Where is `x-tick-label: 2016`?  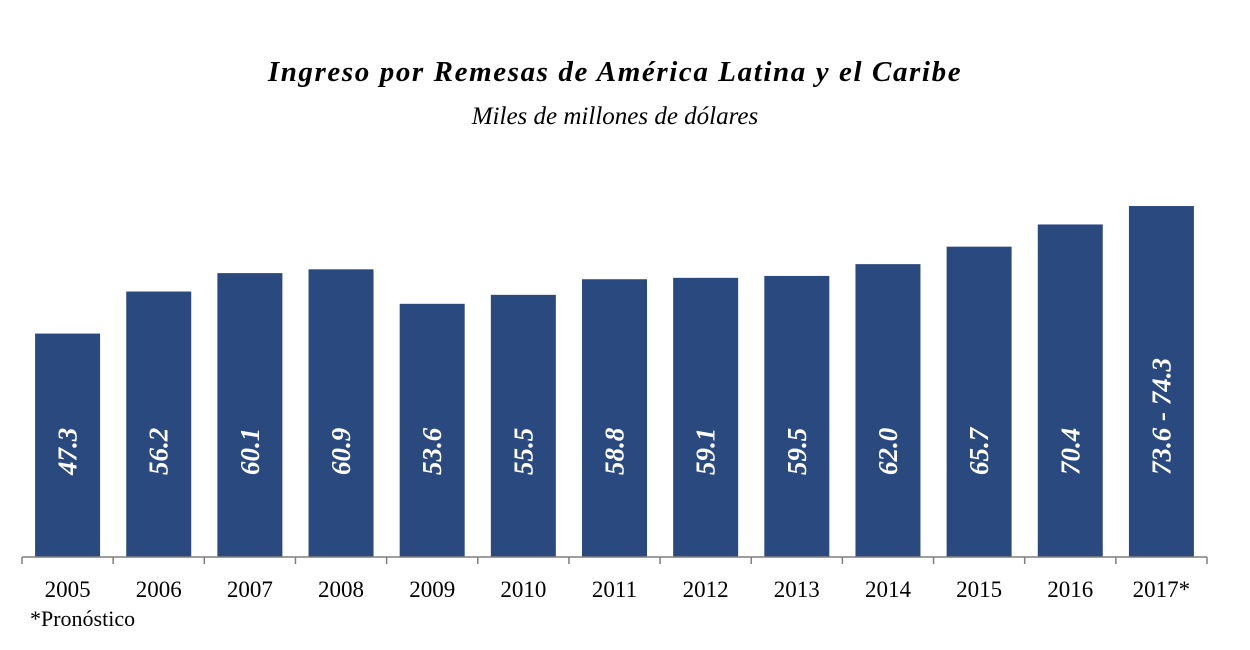
x-tick-label: 2016 is located at coordinates (1070, 589).